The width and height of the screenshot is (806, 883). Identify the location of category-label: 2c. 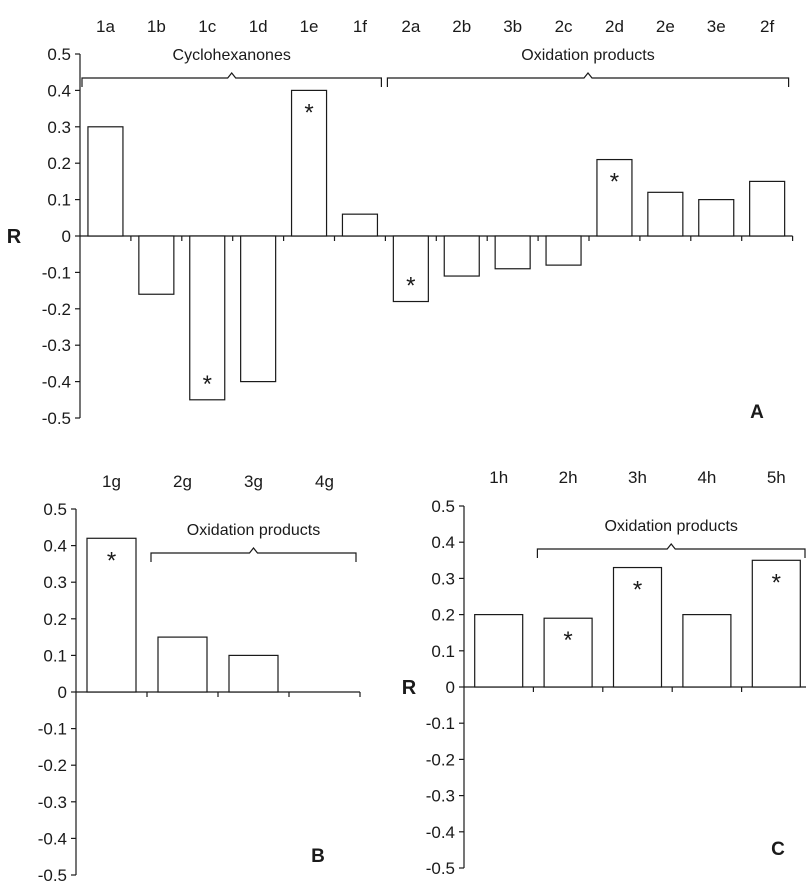
(564, 26).